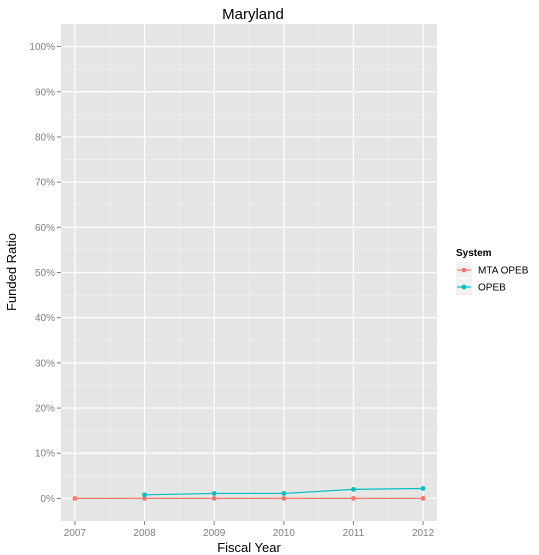  I want to click on x-tick-label: 2008, so click(144, 533).